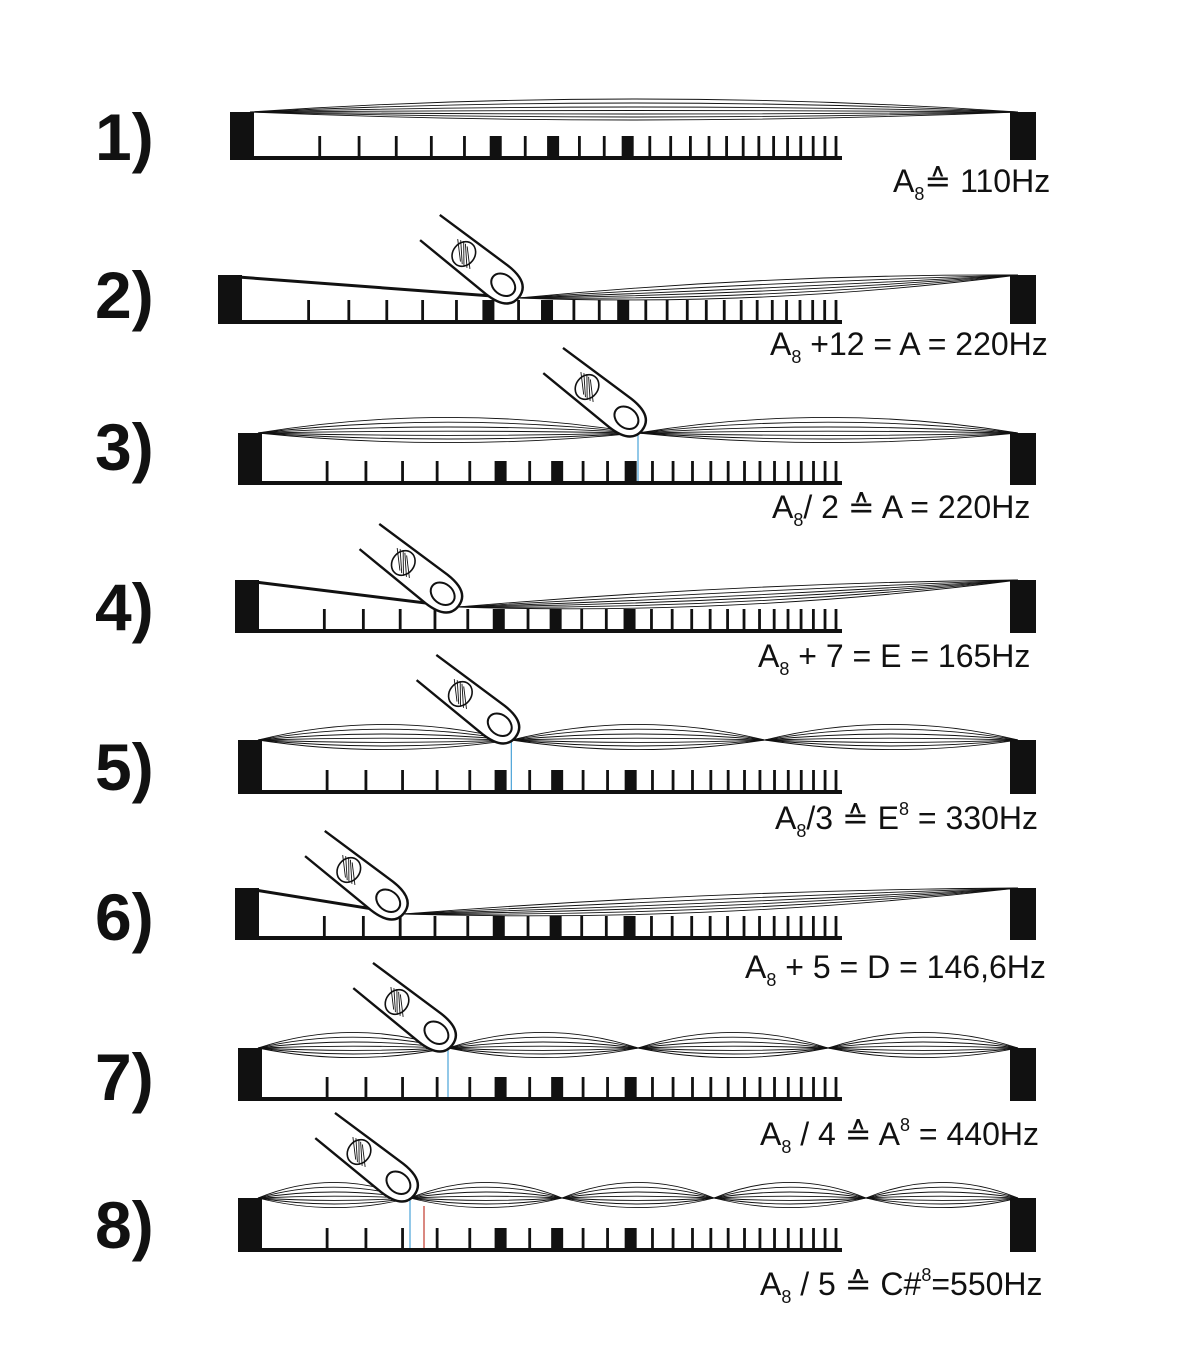  I want to click on label-part: 8, so click(904, 809).